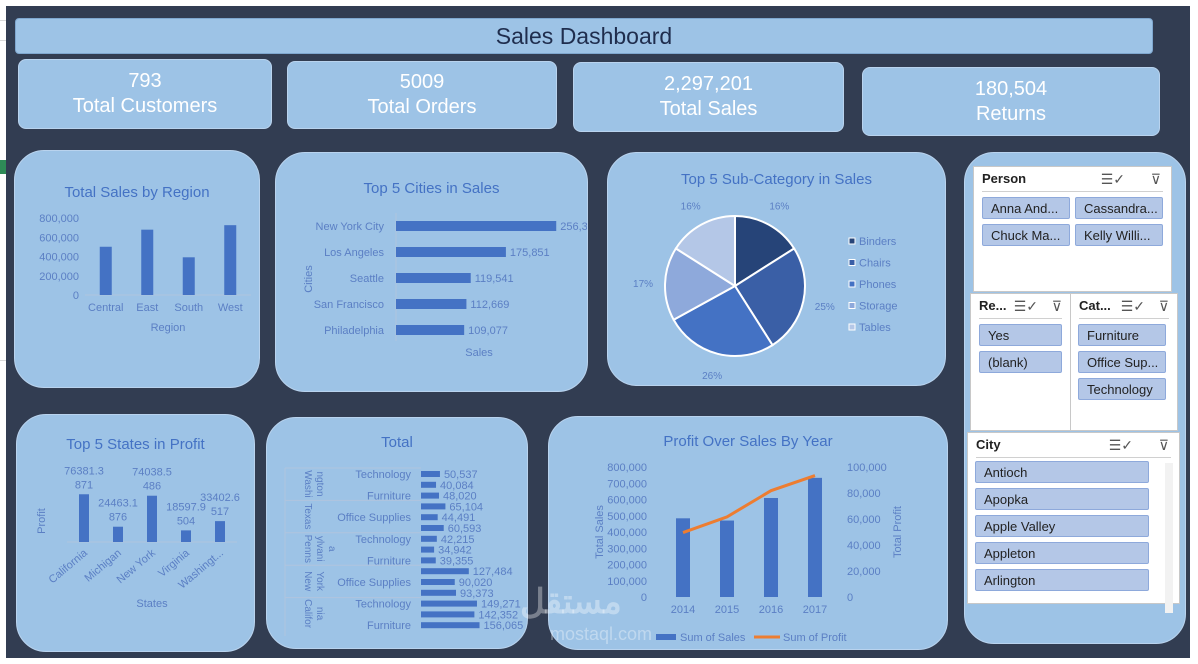 Image resolution: width=1198 pixels, height=664 pixels. I want to click on data-label: 90,020, so click(476, 583).